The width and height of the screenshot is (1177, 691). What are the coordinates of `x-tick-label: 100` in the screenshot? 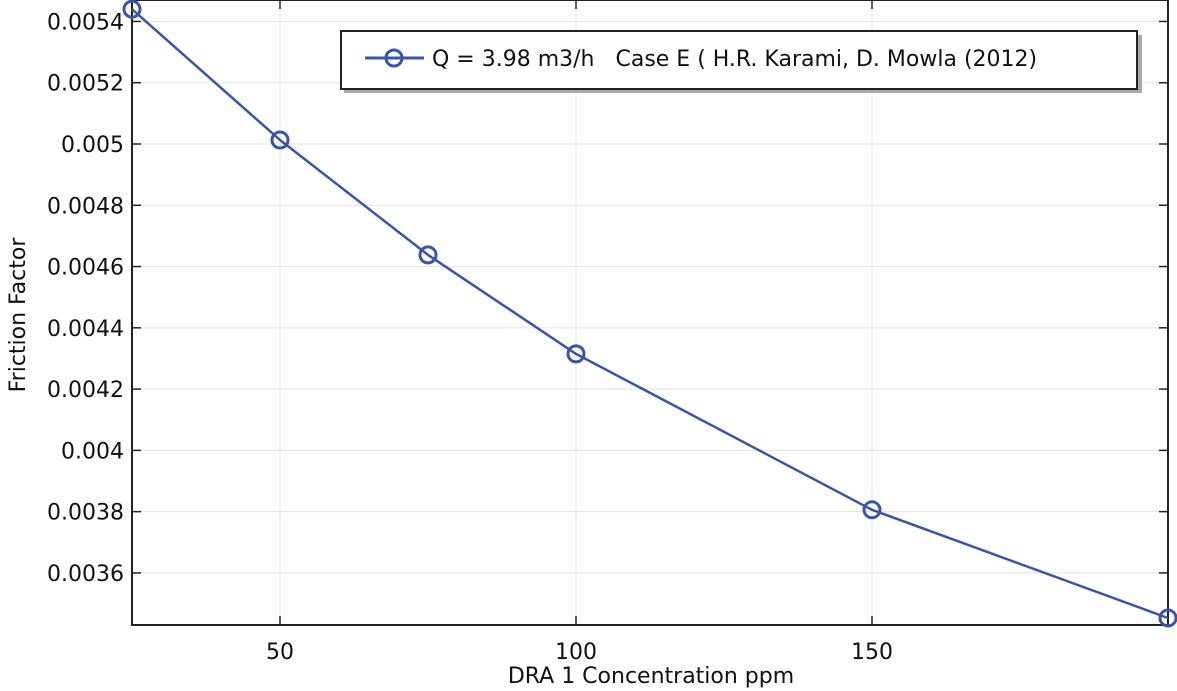 It's located at (576, 652).